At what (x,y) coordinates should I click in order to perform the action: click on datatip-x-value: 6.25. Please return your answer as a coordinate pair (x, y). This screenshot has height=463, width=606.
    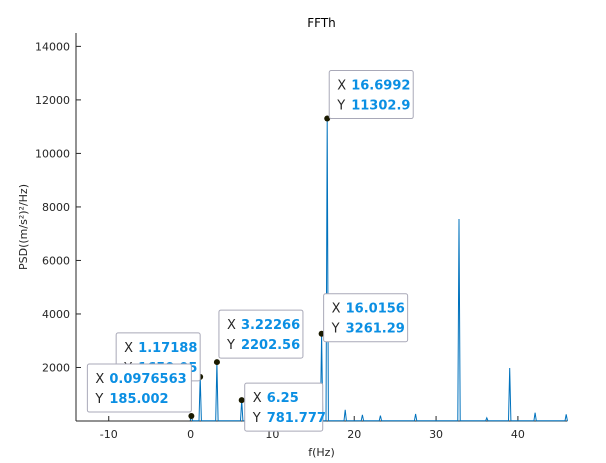
    Looking at the image, I should click on (283, 398).